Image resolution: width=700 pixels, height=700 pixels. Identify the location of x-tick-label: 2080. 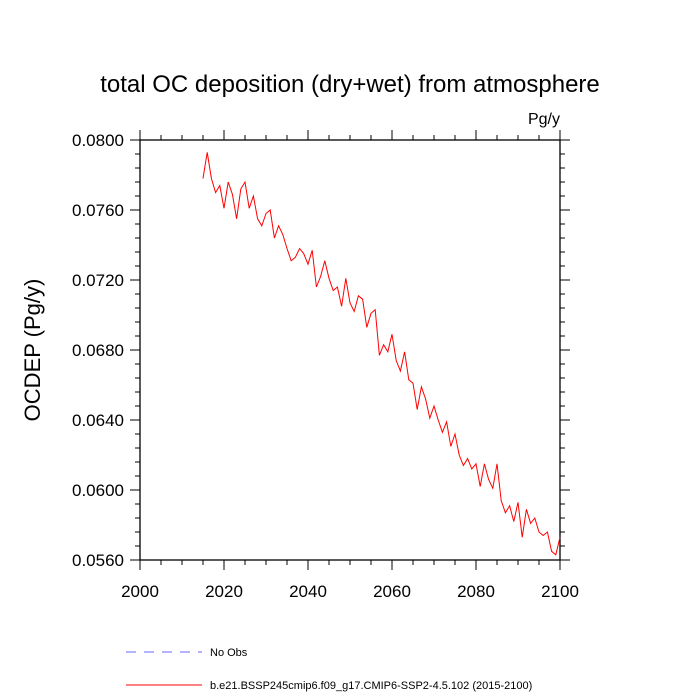
(476, 591).